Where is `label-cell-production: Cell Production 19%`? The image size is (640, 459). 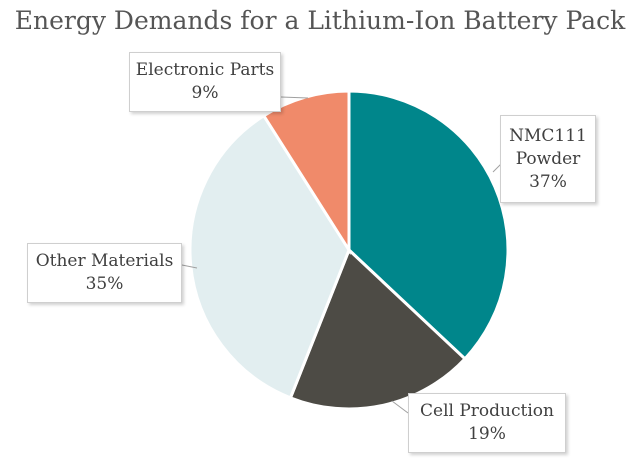 label-cell-production: Cell Production 19% is located at coordinates (487, 423).